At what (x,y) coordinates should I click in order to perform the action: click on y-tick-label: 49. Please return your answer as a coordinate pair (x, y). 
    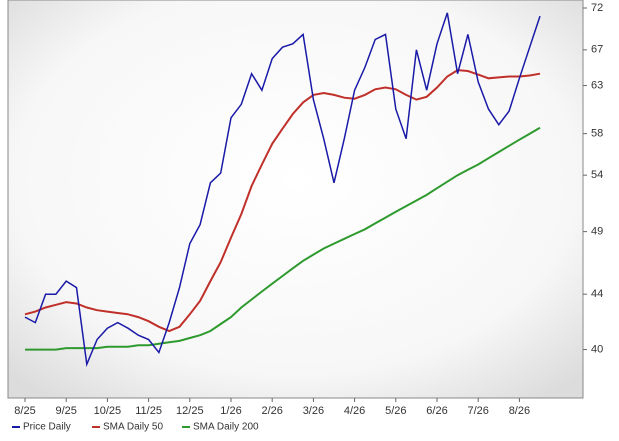
    Looking at the image, I should click on (597, 232).